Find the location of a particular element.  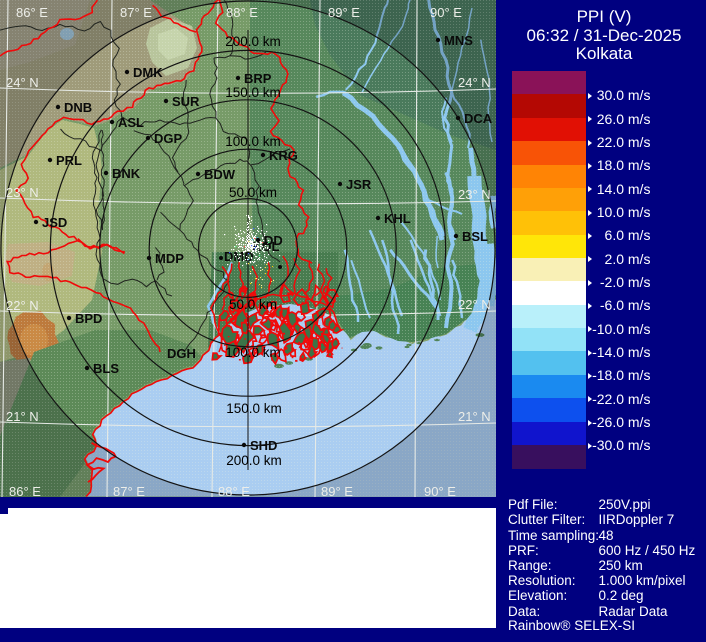

svg-text: BNK is located at coordinates (126, 173).